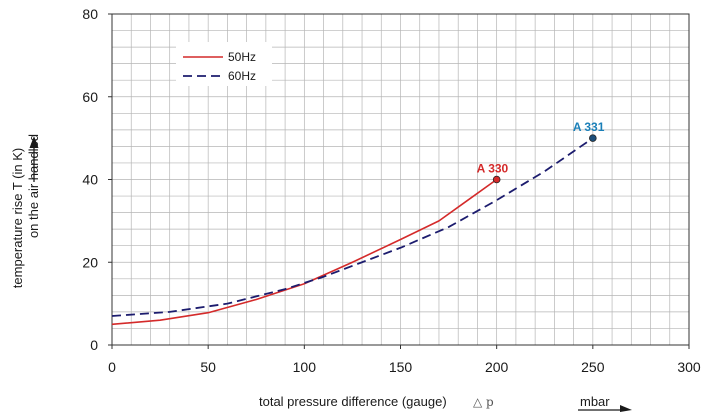 The width and height of the screenshot is (720, 412). What do you see at coordinates (689, 367) in the screenshot?
I see `x-tick-label: 300` at bounding box center [689, 367].